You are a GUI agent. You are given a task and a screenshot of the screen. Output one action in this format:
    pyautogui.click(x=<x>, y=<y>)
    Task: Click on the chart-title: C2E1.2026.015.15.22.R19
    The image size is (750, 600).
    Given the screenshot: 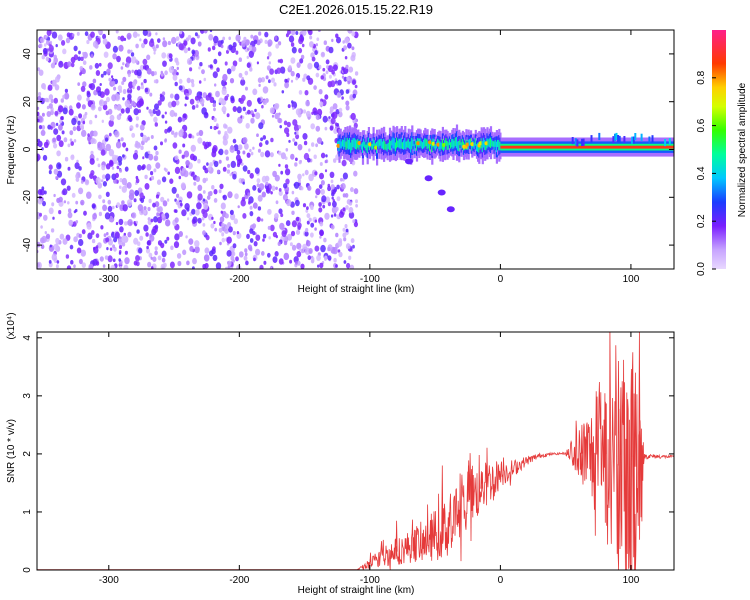 What is the action you would take?
    pyautogui.click(x=356, y=9)
    